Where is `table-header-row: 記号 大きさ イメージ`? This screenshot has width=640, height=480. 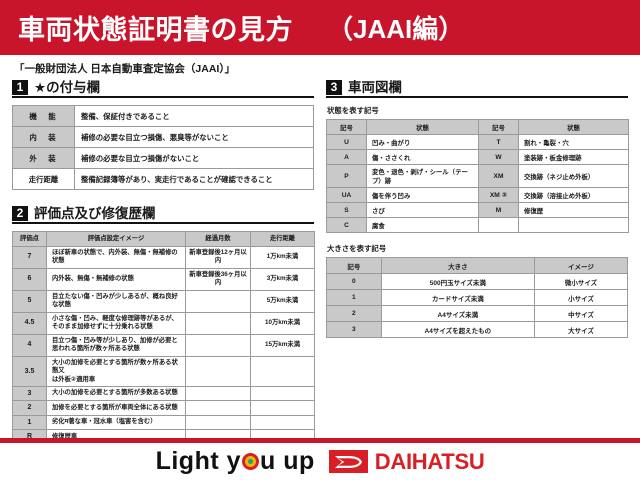 table-header-row: 記号 大きさ イメージ is located at coordinates (477, 265).